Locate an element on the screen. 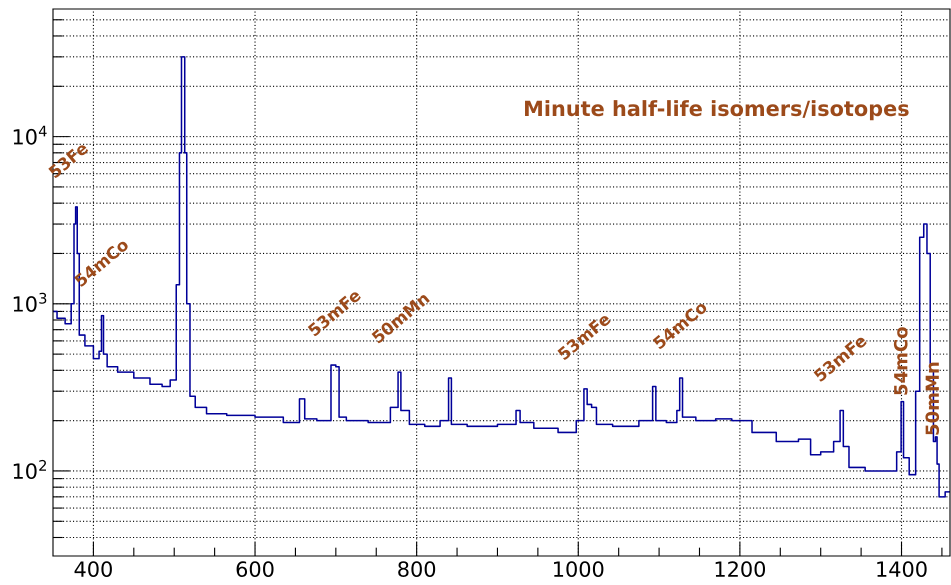 This screenshot has width=951, height=585. x-tick-label: 1000 is located at coordinates (579, 569).